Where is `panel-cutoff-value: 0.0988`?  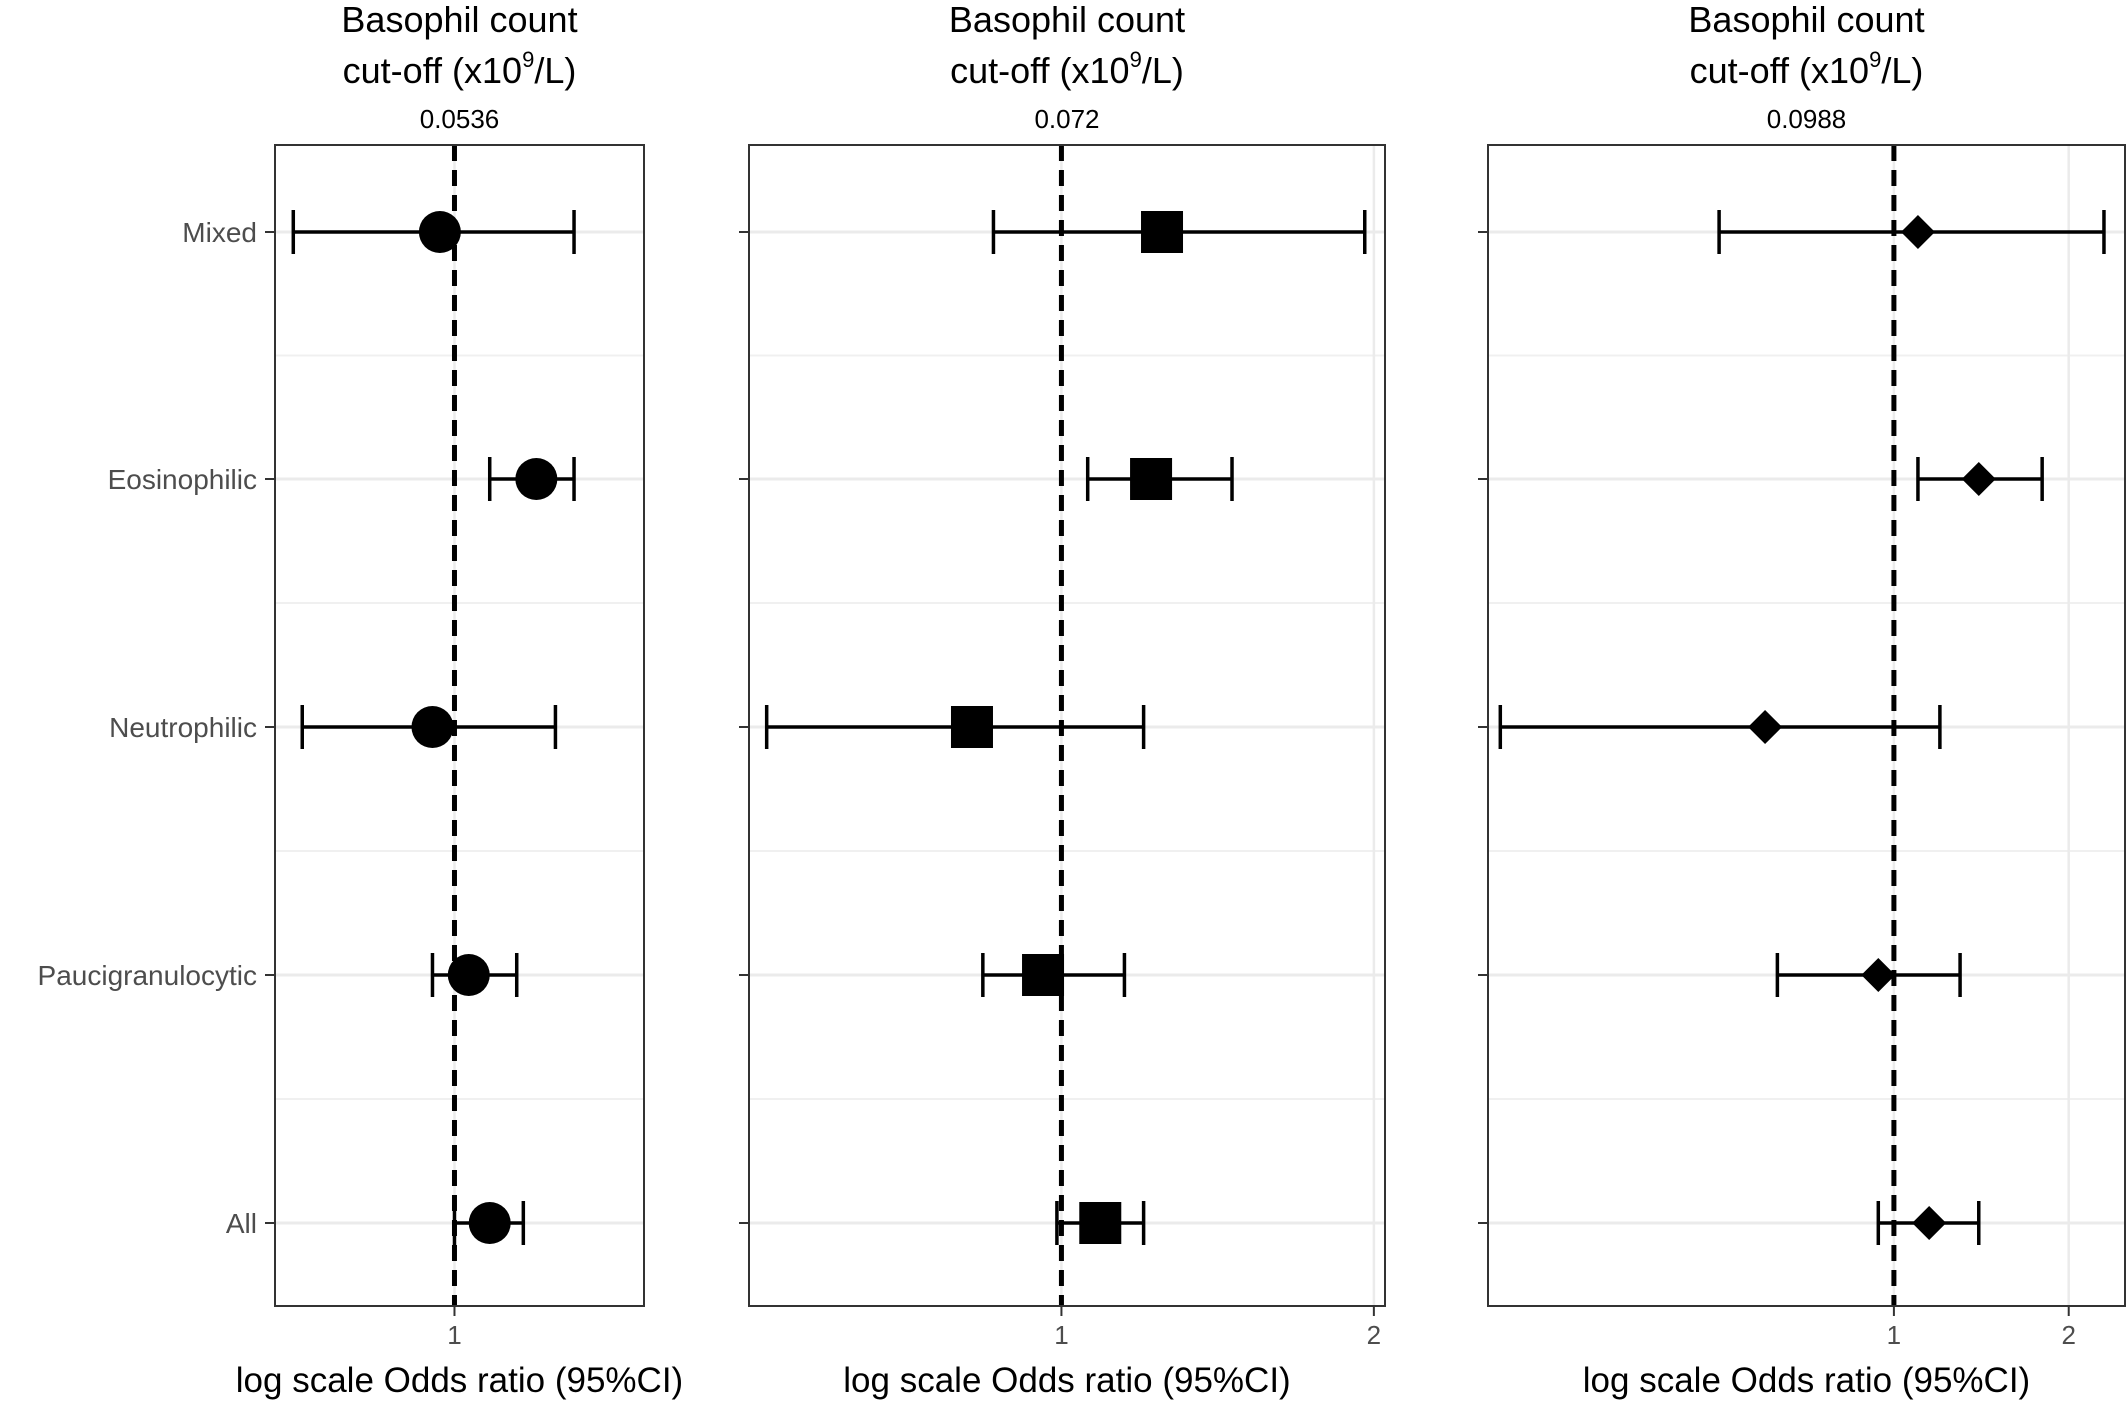
panel-cutoff-value: 0.0988 is located at coordinates (1807, 119).